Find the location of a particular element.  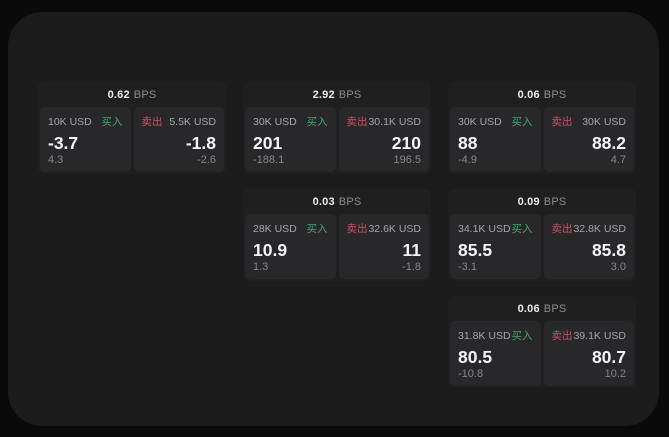

buy-price-value: -3.7 is located at coordinates (63, 143).